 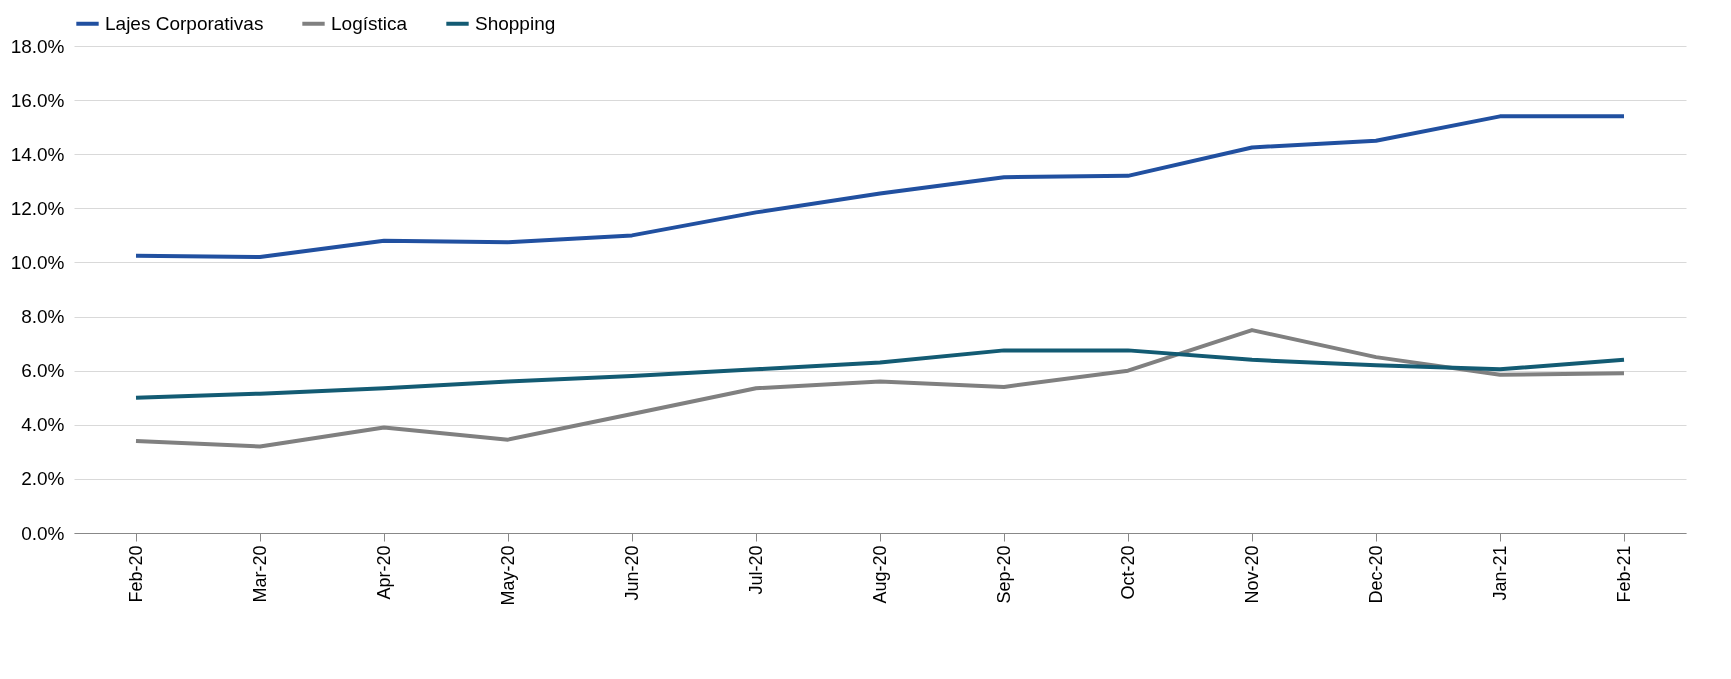 What do you see at coordinates (515, 23) in the screenshot?
I see `legend-label: Shopping` at bounding box center [515, 23].